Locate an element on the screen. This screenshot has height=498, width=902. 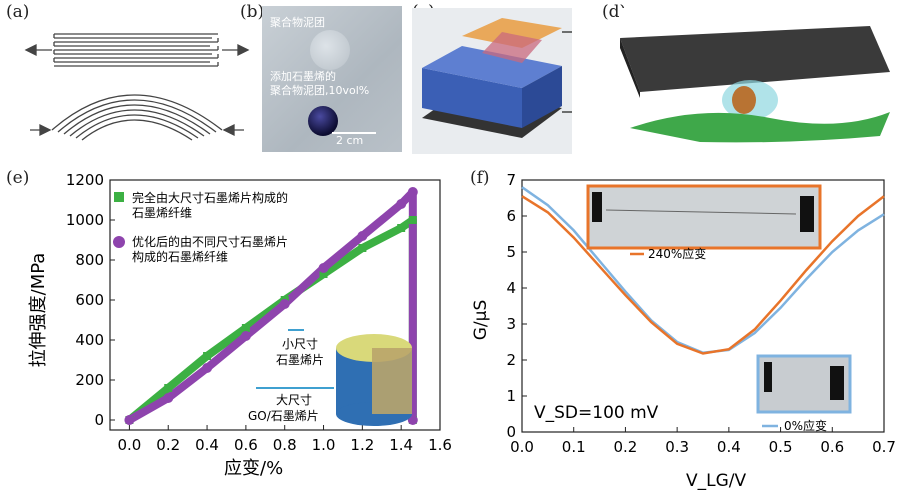
graphene-putty-label-1: 添加石墨烯的 is located at coordinates (303, 76).